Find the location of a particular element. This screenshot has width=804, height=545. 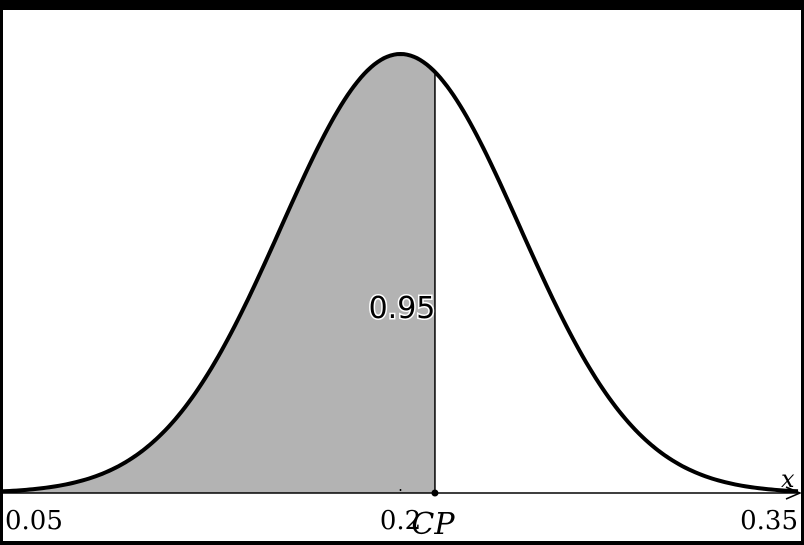

critical-point-marker is located at coordinates (435, 493).